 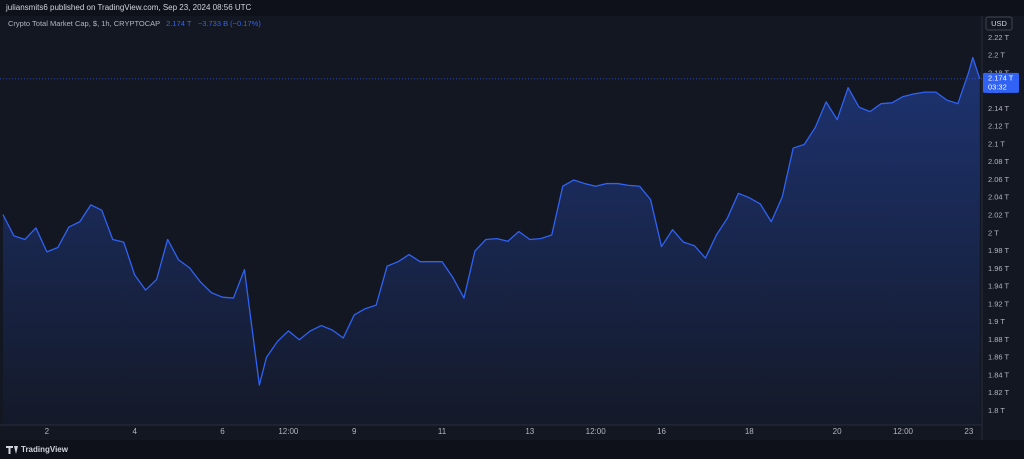 What do you see at coordinates (661, 431) in the screenshot?
I see `x-tick-label: 16` at bounding box center [661, 431].